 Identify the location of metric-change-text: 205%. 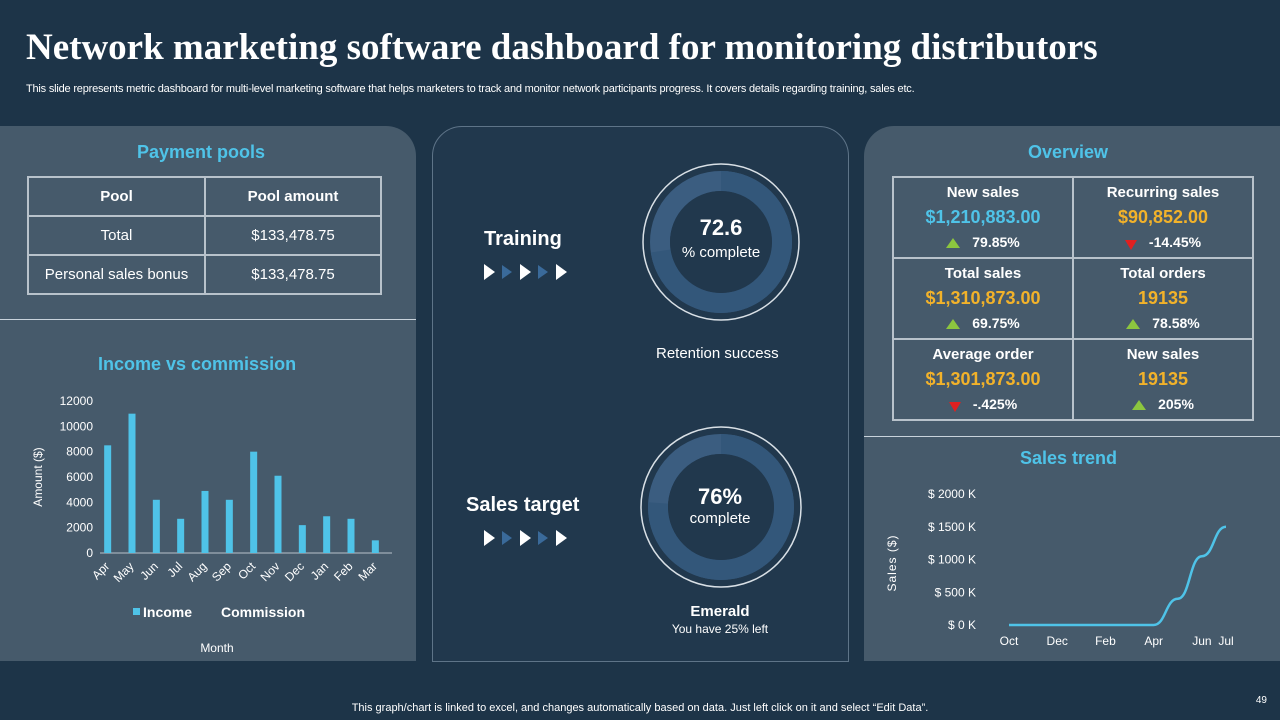
(1176, 404).